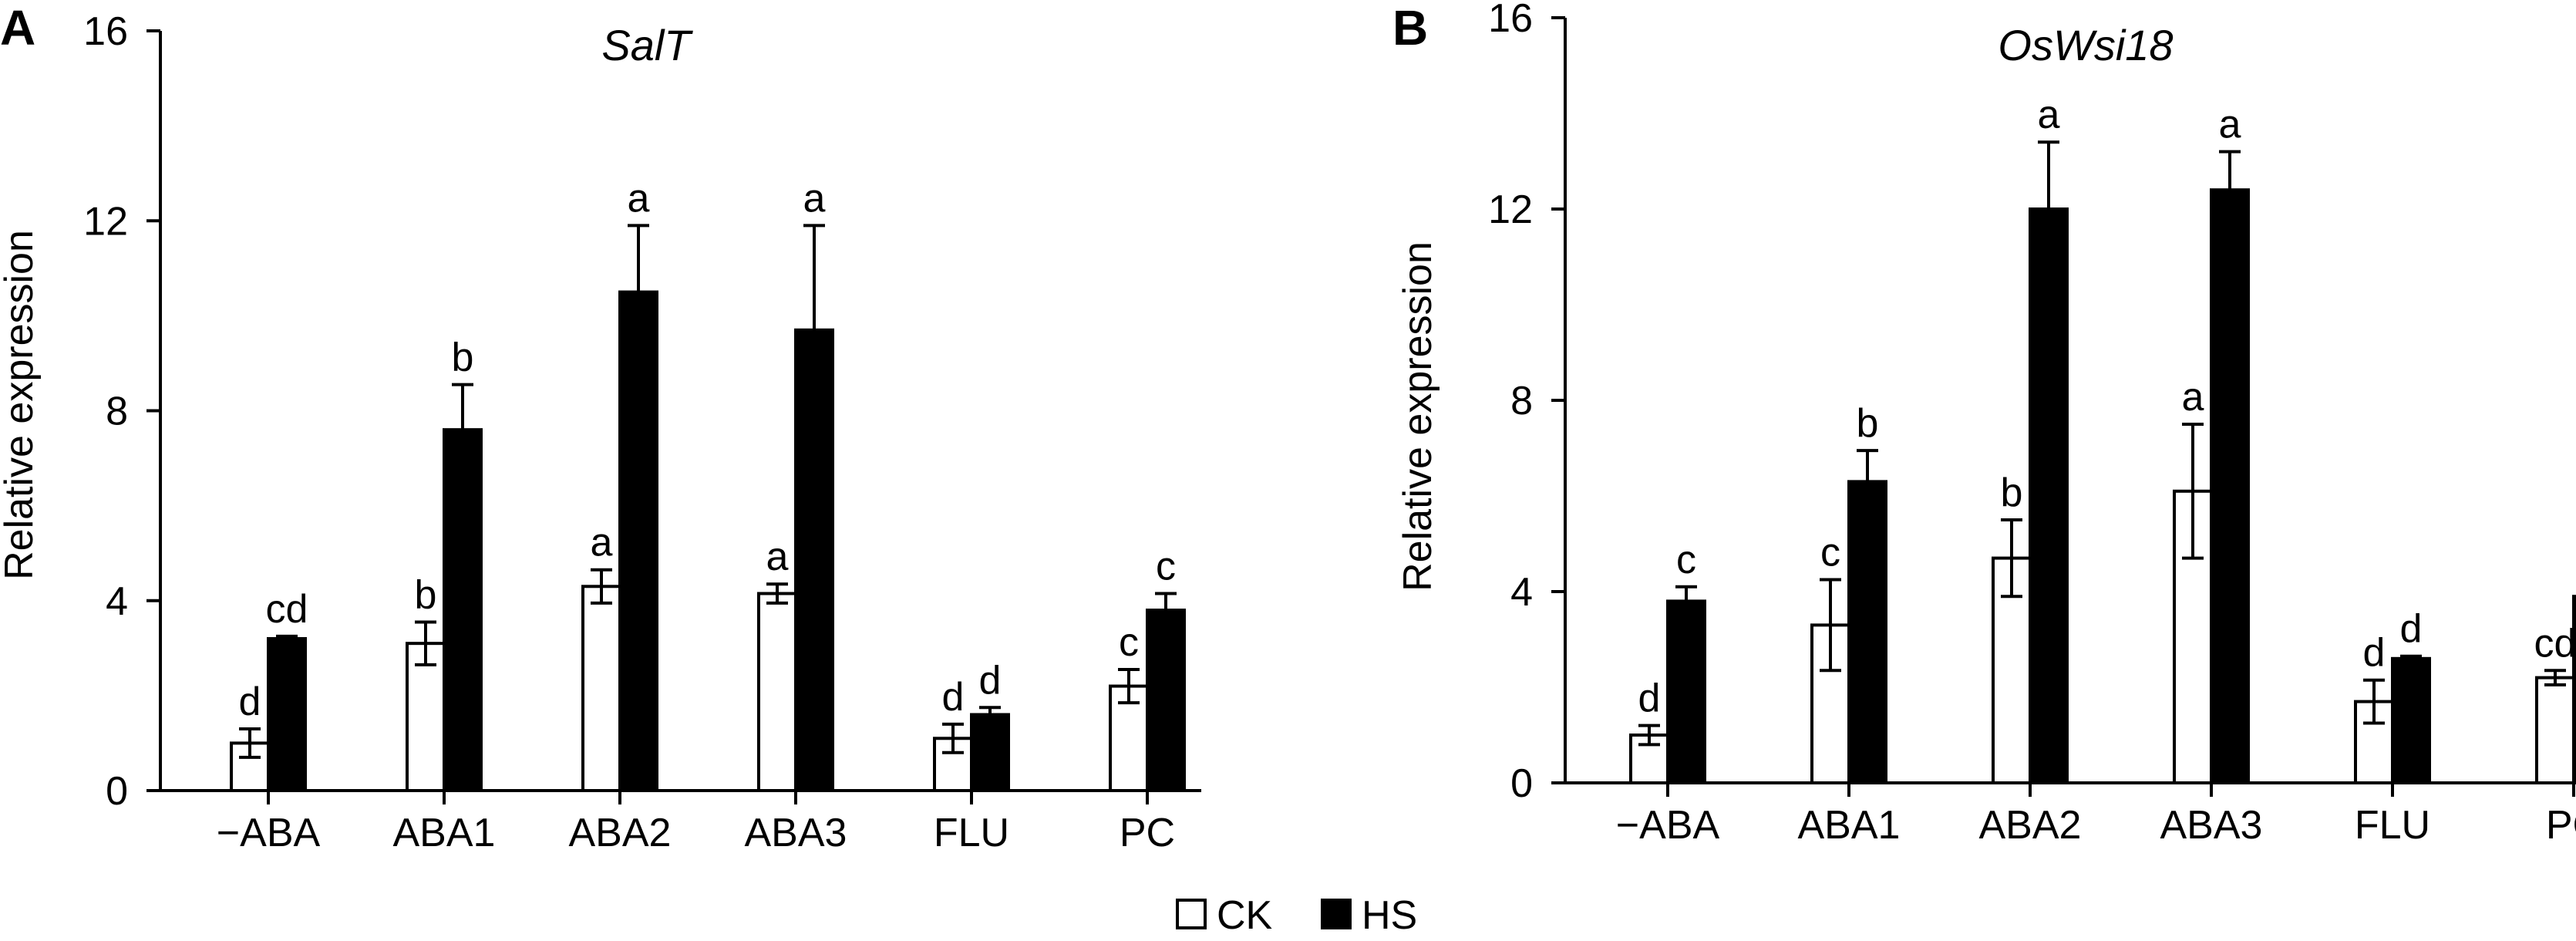 Image resolution: width=2576 pixels, height=941 pixels. I want to click on legend-swatch-ck, so click(1191, 914).